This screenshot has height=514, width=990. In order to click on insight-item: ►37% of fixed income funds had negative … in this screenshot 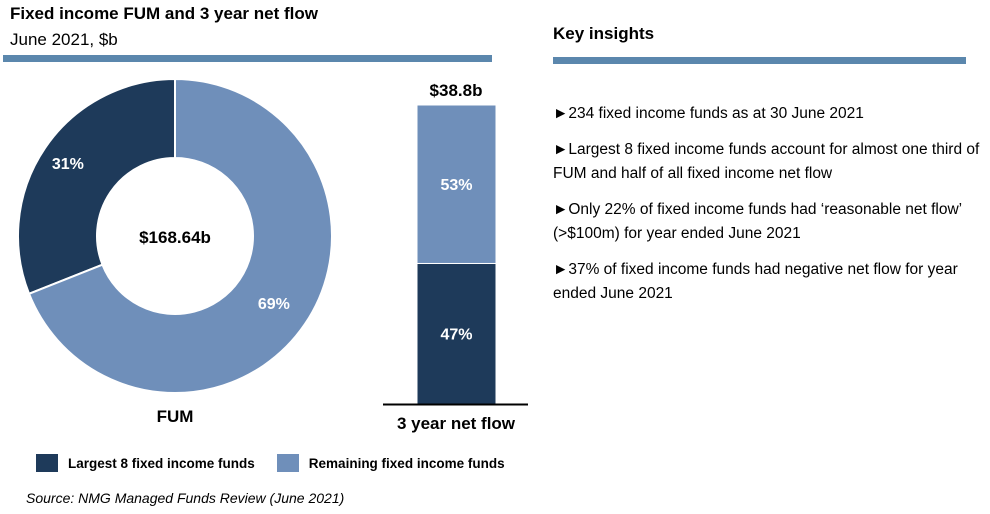, I will do `click(770, 282)`.